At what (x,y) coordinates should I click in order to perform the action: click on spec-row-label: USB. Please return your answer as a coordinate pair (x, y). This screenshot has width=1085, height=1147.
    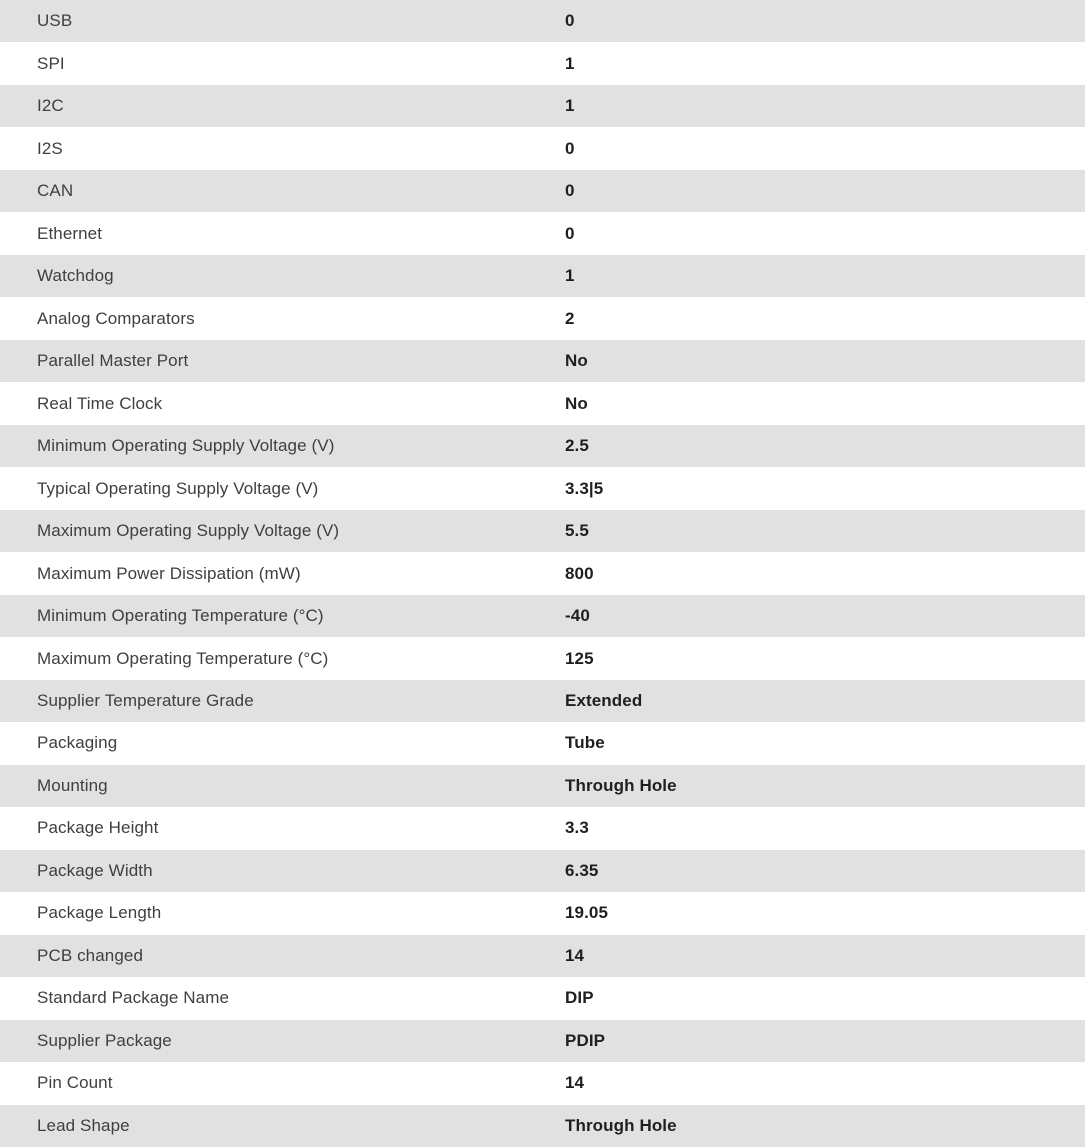
    Looking at the image, I should click on (55, 21).